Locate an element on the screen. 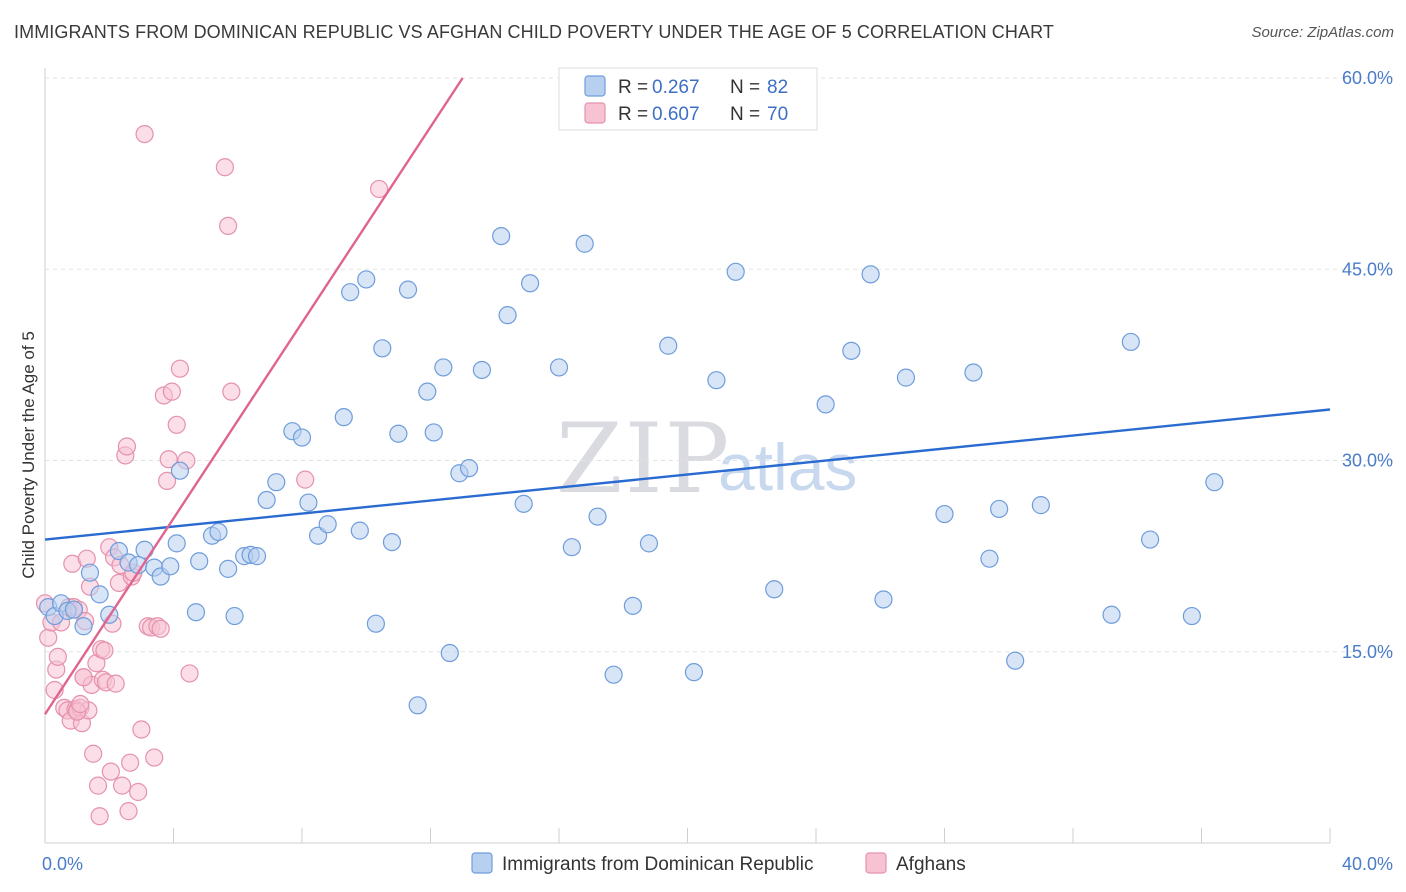  legend-swatch-pink is located at coordinates (595, 113).